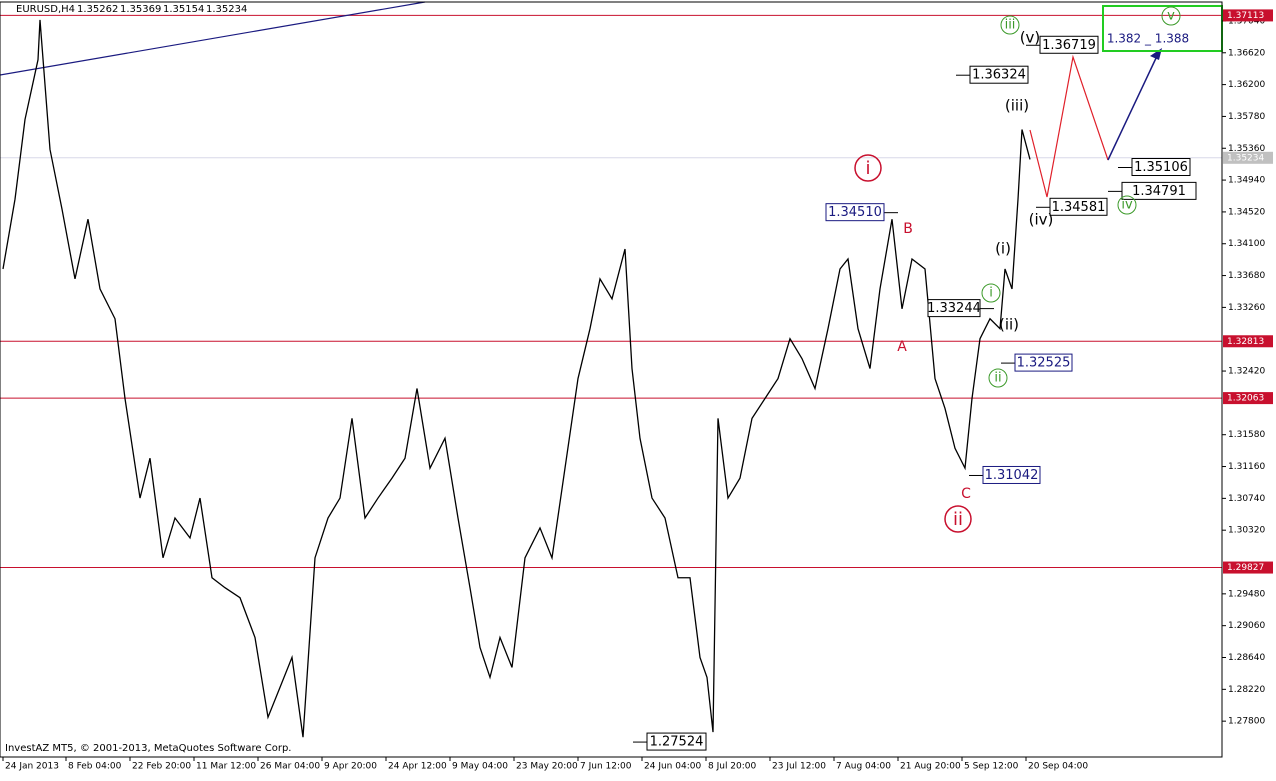 The image size is (1276, 781). Describe the element at coordinates (1058, 767) in the screenshot. I see `x-tick-label: 20 Sep 04:00` at that location.